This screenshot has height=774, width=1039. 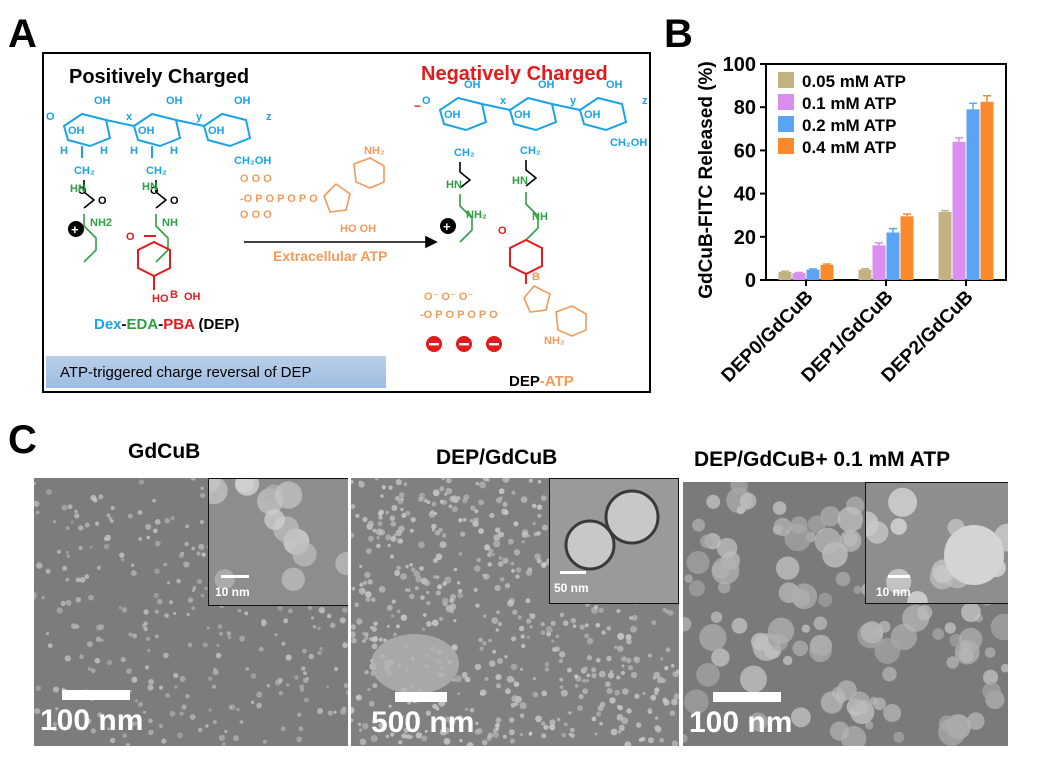 I want to click on y-tick-label-2: 40, so click(x=745, y=195).